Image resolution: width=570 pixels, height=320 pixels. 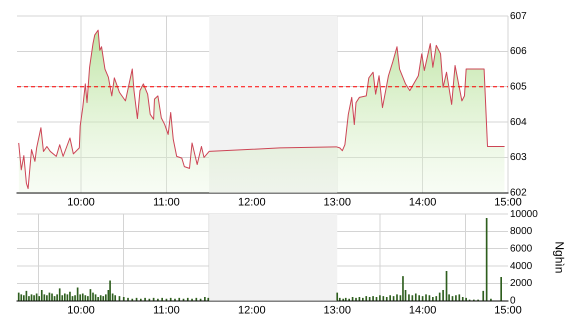 I want to click on y-tick-label: 604, so click(x=519, y=122).